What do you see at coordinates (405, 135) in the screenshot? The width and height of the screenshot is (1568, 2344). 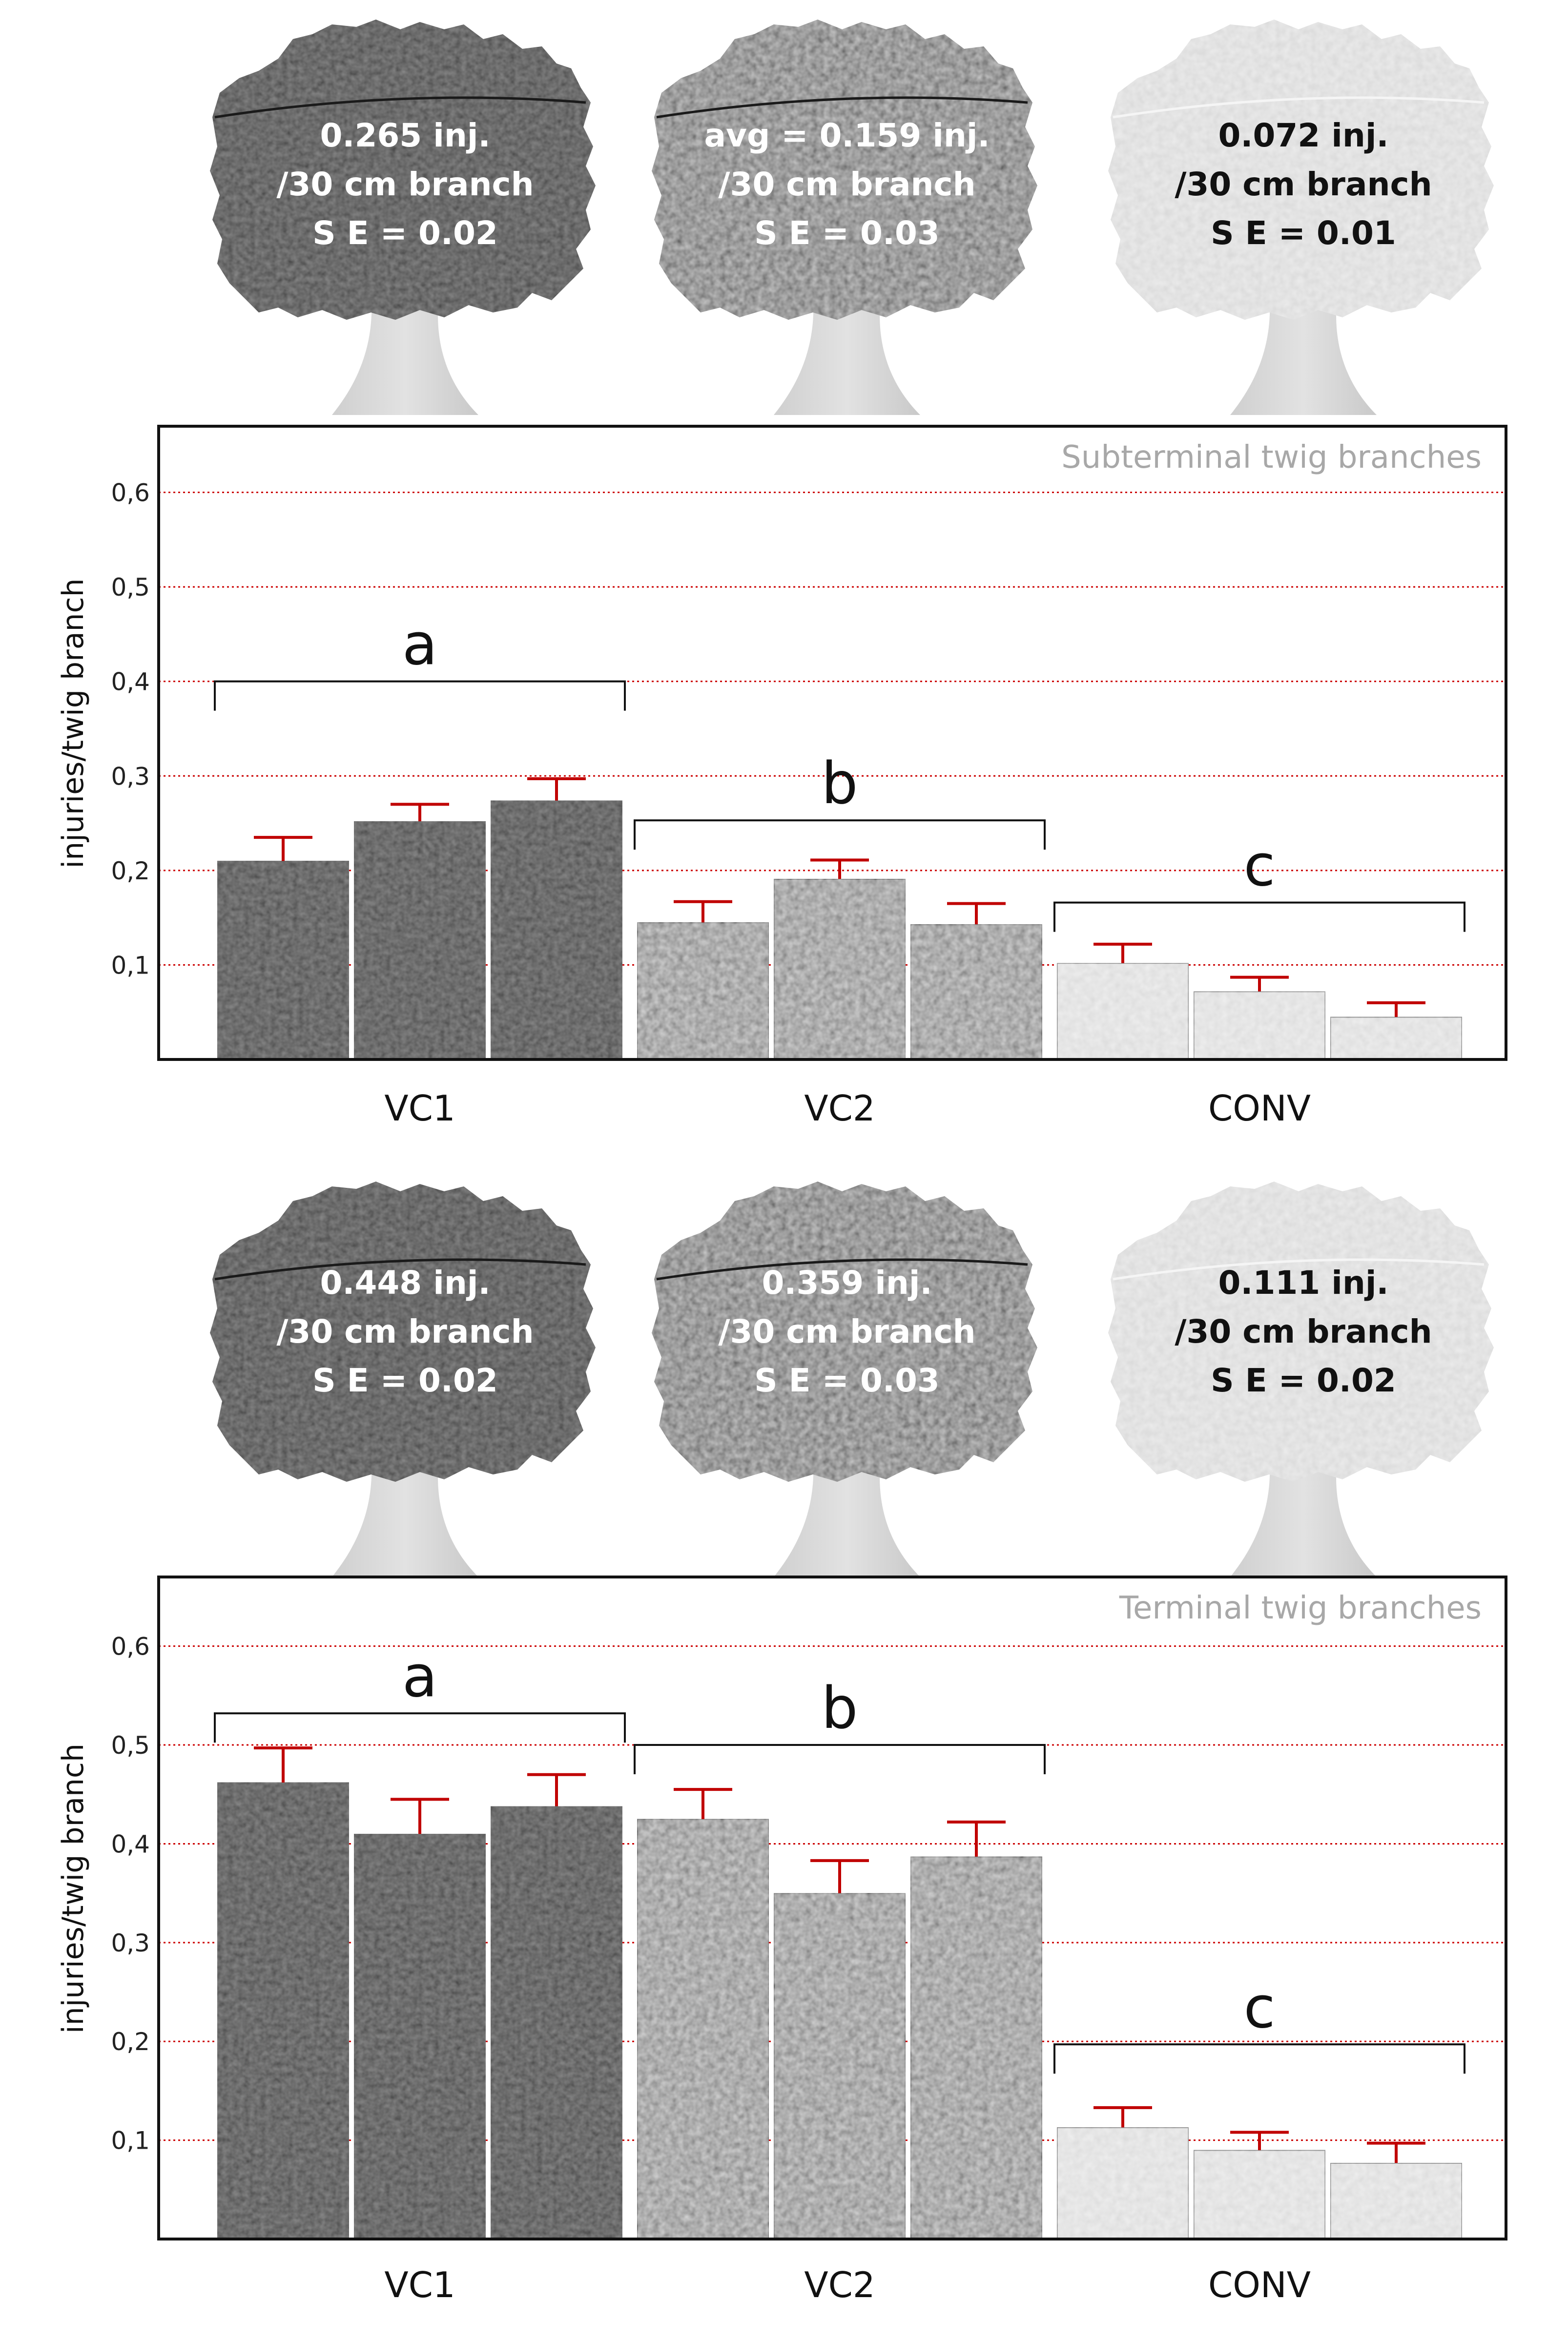 I see `tree-annotation-line: 0.265 inj.` at bounding box center [405, 135].